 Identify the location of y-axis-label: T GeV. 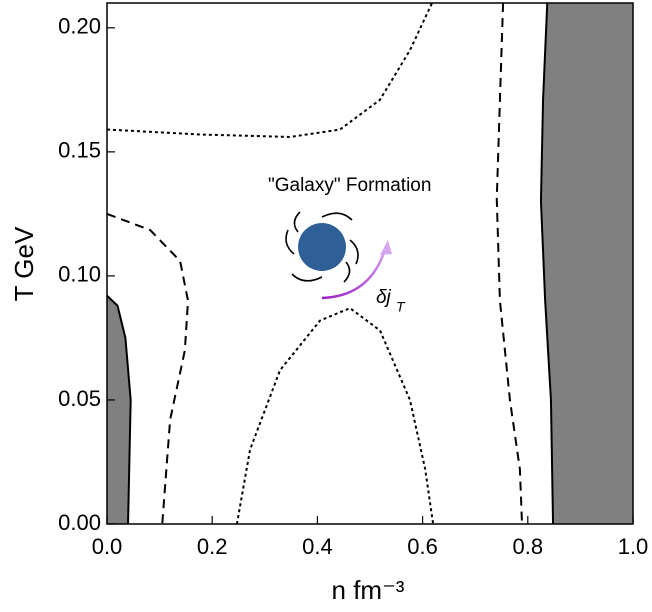
(24, 263).